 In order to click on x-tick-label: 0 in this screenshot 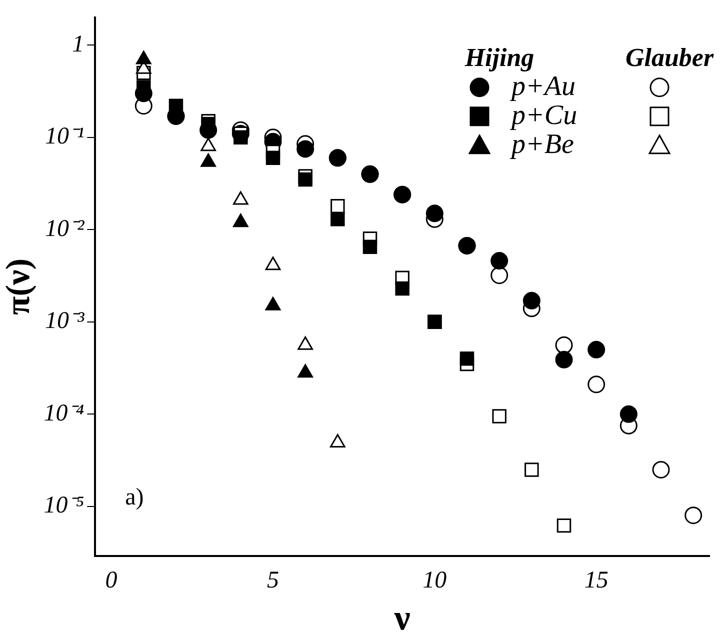, I will do `click(111, 581)`.